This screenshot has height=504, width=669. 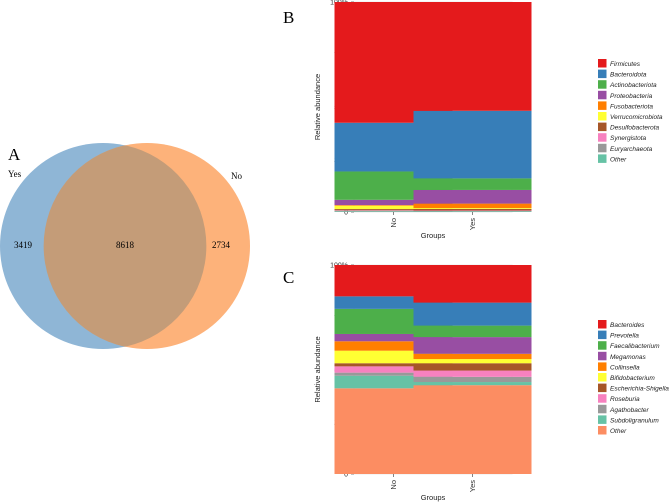 I want to click on venn-count-overlap: 8618, so click(x=125, y=245).